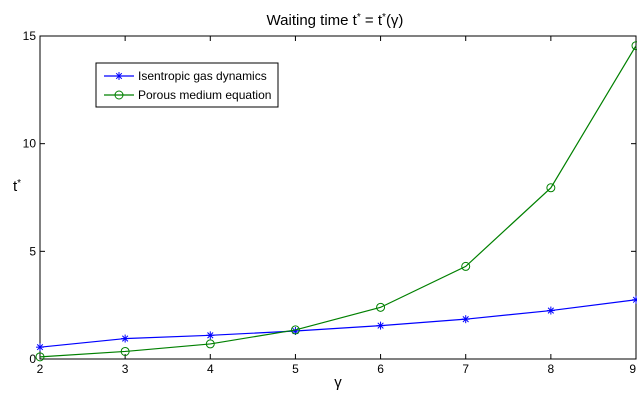 The height and width of the screenshot is (396, 637). I want to click on x-tick-label: 4, so click(210, 369).